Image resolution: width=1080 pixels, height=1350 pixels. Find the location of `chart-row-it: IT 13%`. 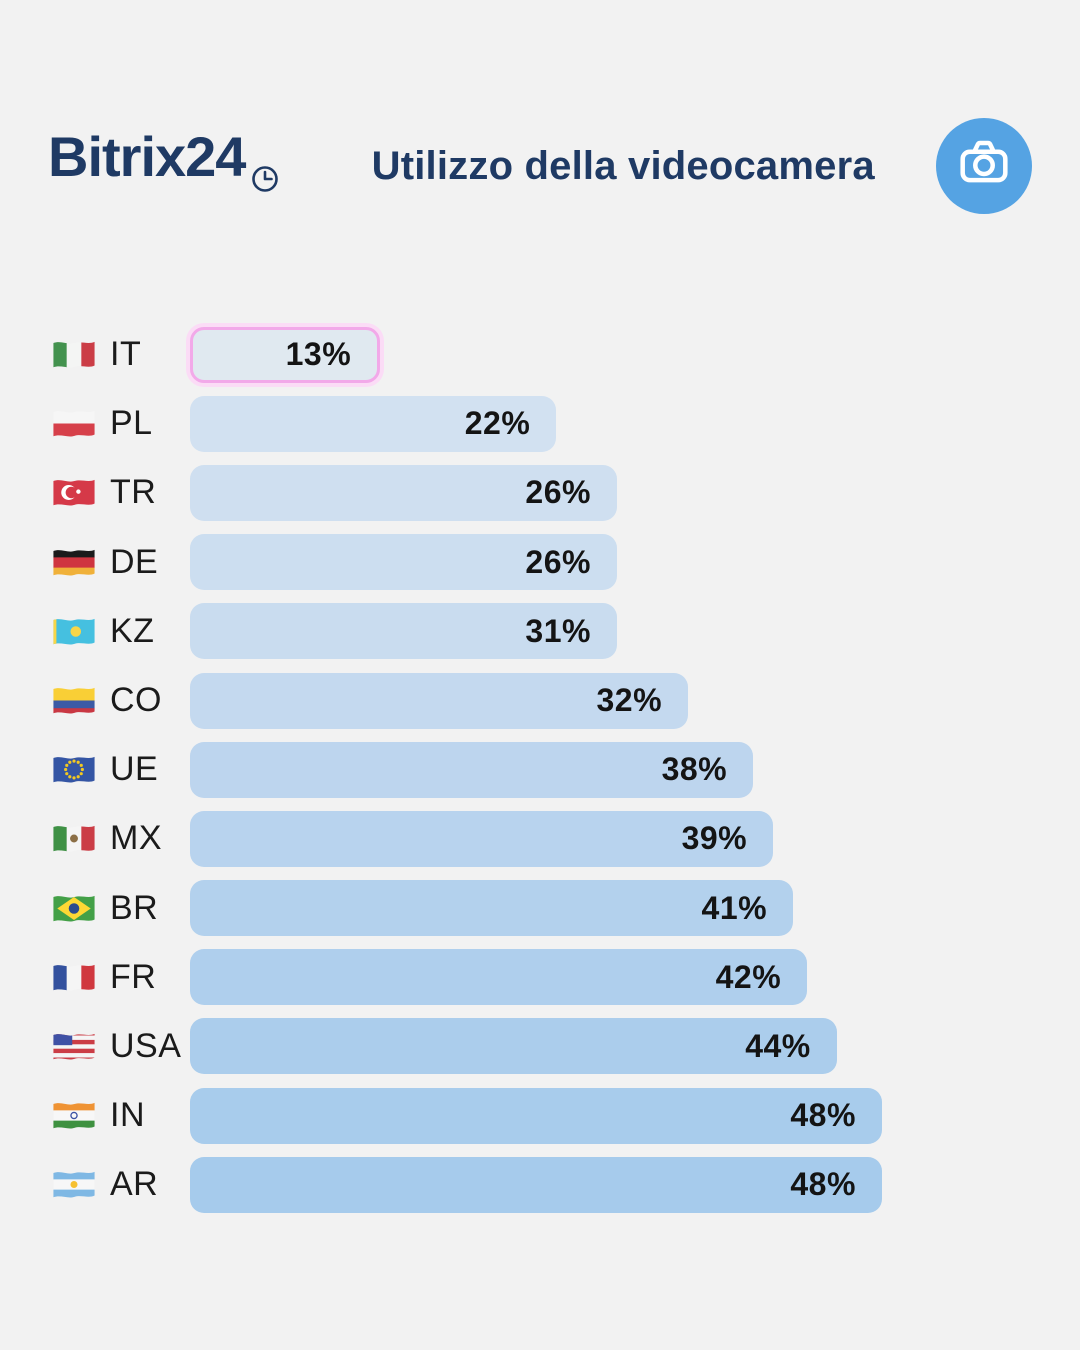

chart-row-it: IT 13% is located at coordinates (566, 354).